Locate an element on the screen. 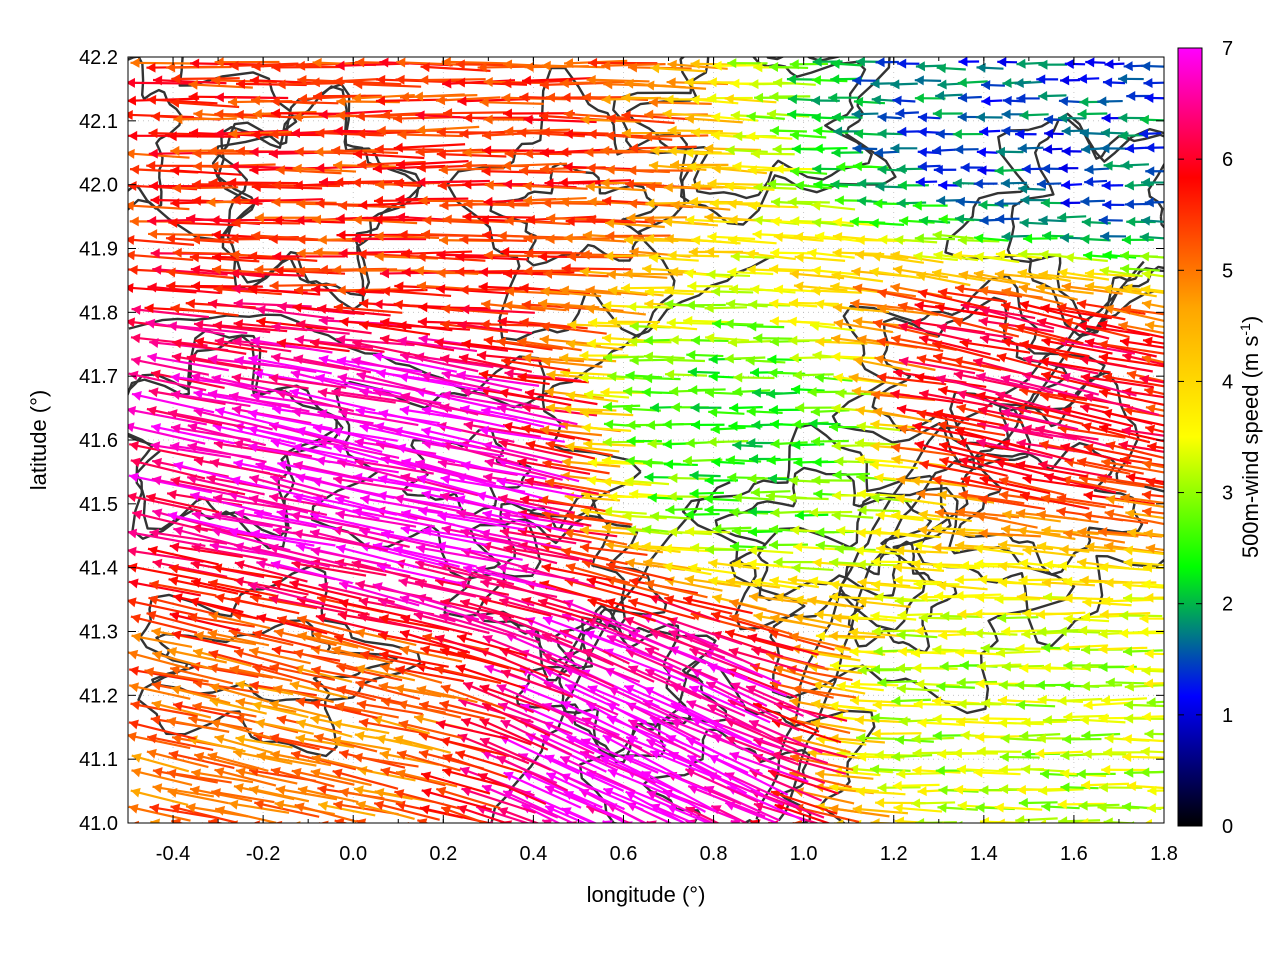 This screenshot has width=1280, height=960. contour-line is located at coordinates (727, 775).